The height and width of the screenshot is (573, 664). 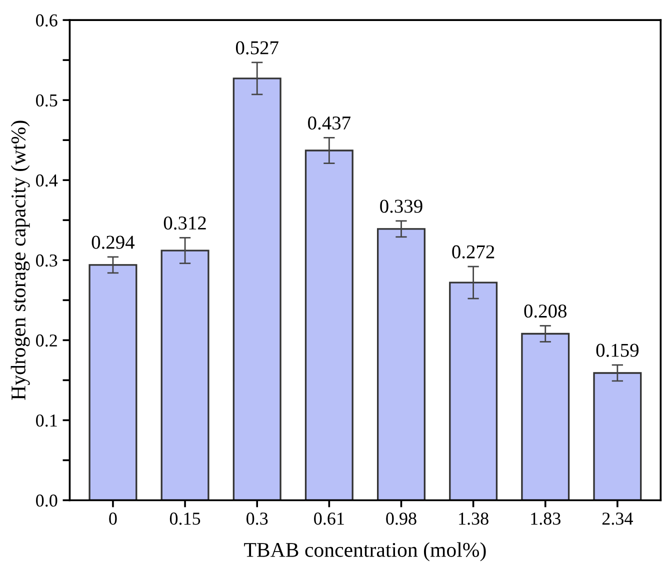 I want to click on data-label: 0.159, so click(x=617, y=350).